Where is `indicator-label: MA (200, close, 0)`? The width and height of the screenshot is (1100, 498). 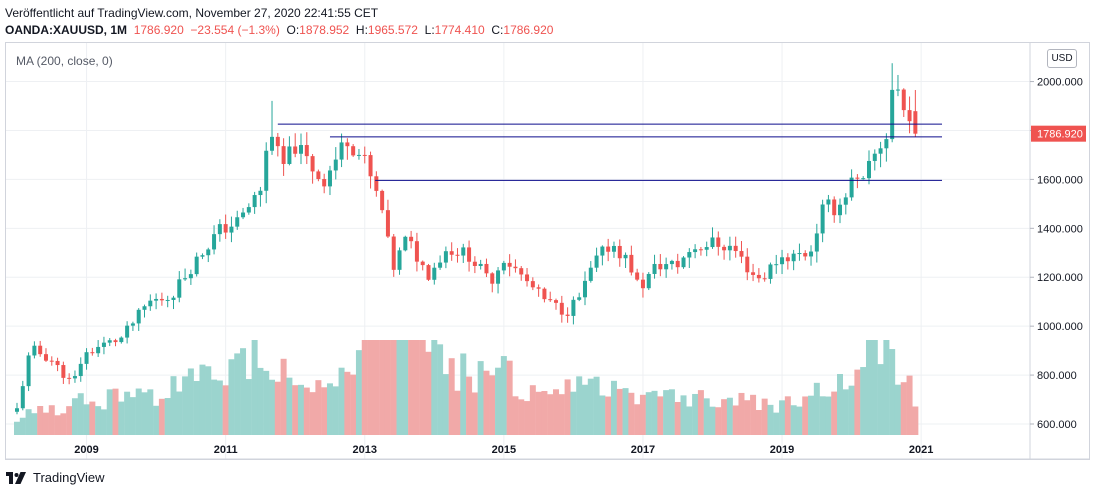 indicator-label: MA (200, close, 0) is located at coordinates (64, 61).